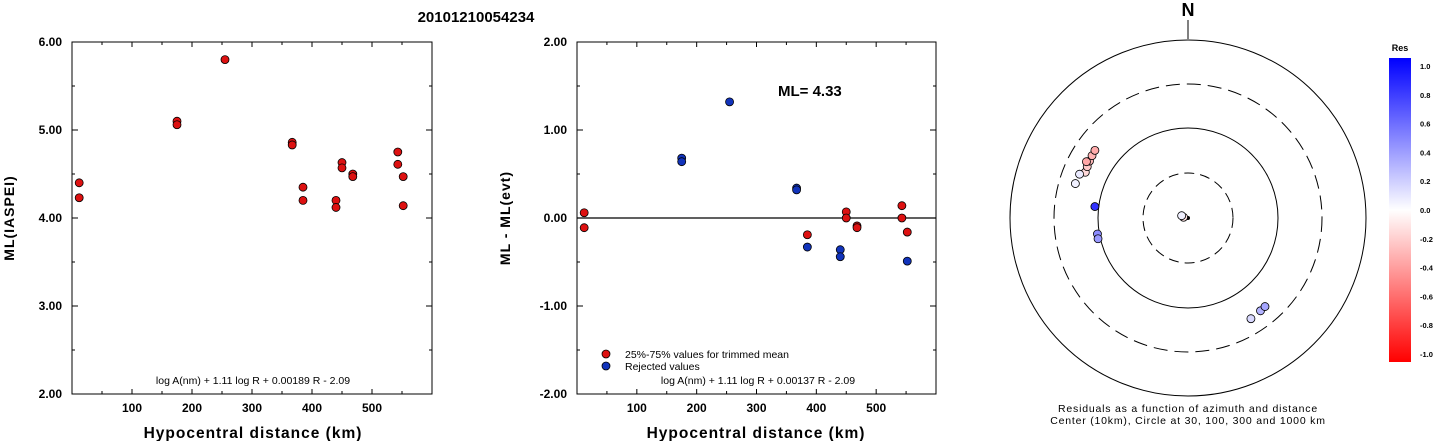 This screenshot has width=1437, height=446. I want to click on colorbar-ticks: 1.0 0.8 0.6 0.4 0.2 0.0 -0.2 -0.4 -0.6 -0.8 -1.0, so click(1427, 210).